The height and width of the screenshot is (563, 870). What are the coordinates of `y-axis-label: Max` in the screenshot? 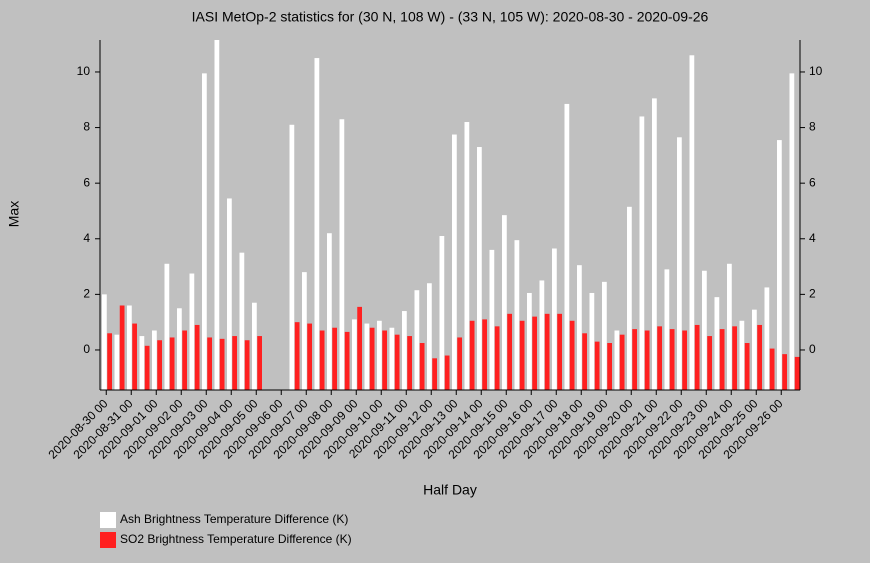 It's located at (14, 214).